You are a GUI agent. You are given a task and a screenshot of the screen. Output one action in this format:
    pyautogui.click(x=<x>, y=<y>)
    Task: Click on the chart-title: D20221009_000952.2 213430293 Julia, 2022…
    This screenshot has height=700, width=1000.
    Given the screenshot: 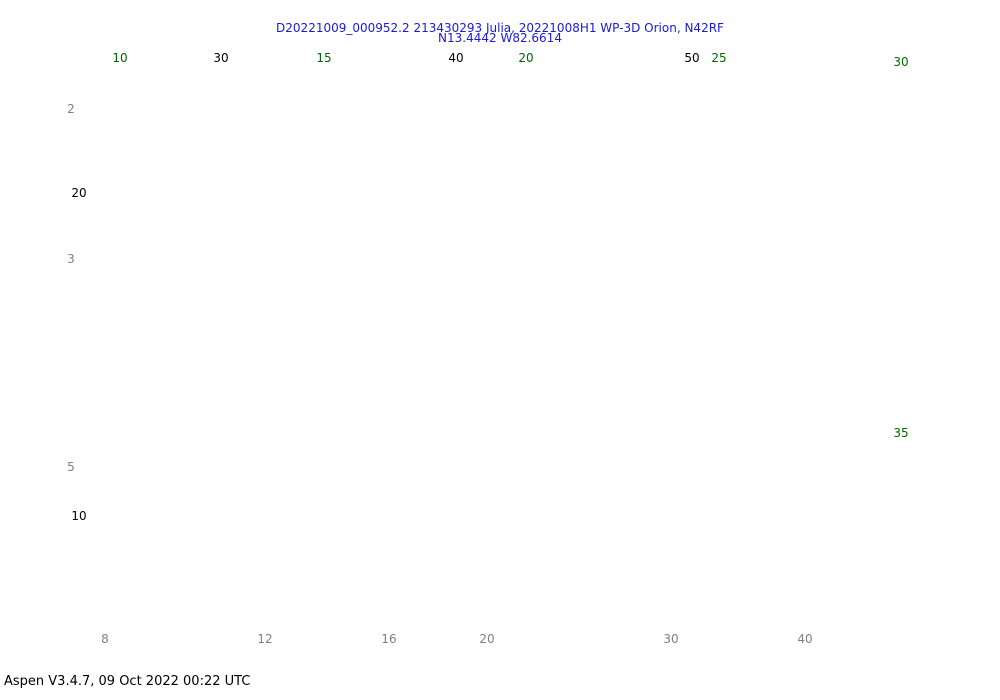 What is the action you would take?
    pyautogui.click(x=500, y=28)
    